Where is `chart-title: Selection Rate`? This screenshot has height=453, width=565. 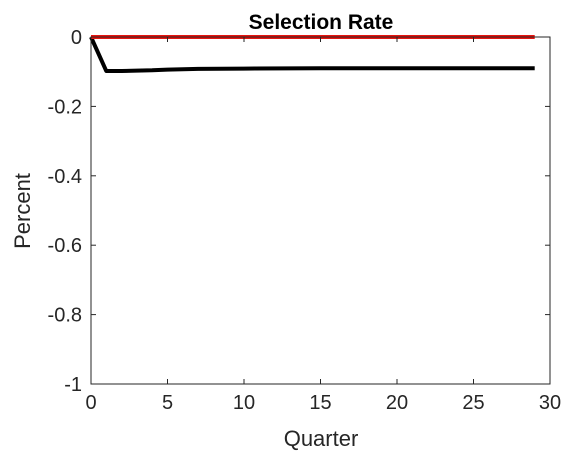 chart-title: Selection Rate is located at coordinates (321, 22).